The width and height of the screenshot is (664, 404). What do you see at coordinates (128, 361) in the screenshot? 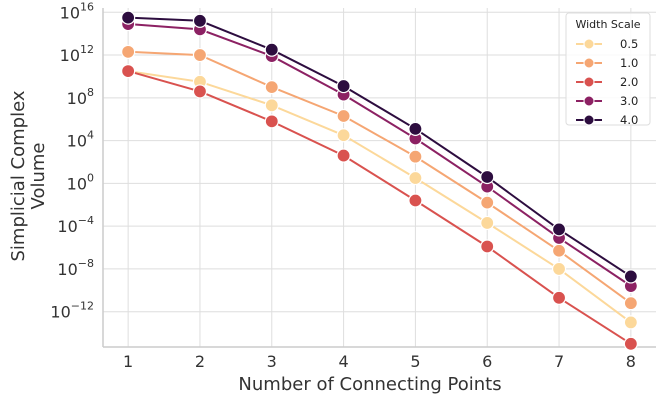
I see `x-tick-label: 1` at bounding box center [128, 361].